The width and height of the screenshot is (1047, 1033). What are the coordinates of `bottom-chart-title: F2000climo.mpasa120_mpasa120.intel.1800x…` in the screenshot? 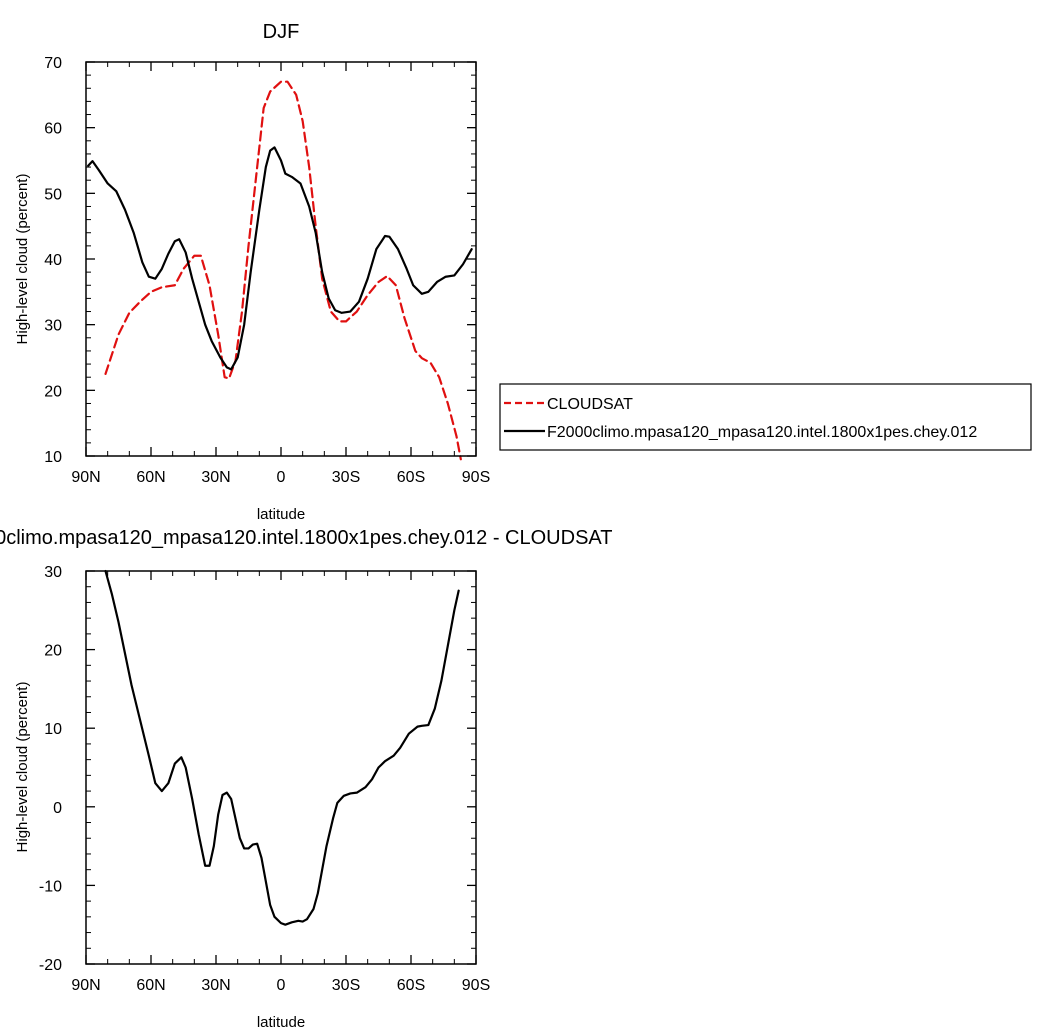 It's located at (306, 538).